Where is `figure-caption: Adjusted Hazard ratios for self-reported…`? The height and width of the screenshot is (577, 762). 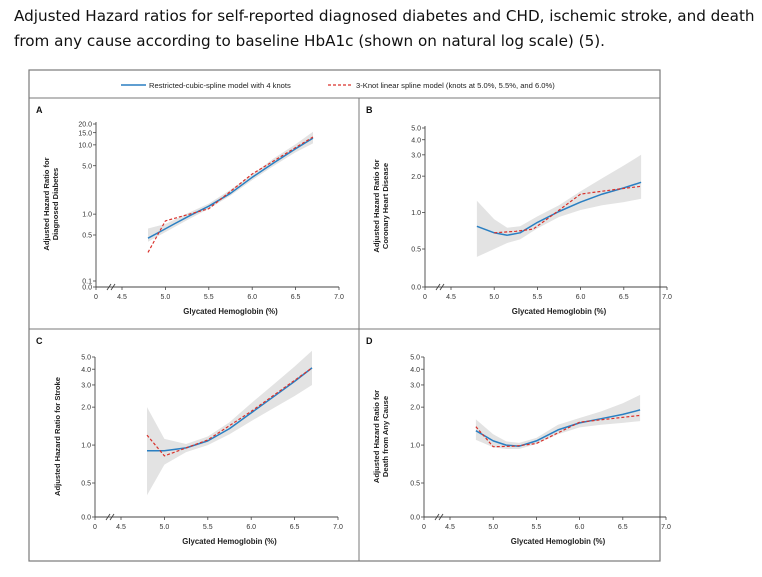 figure-caption: Adjusted Hazard ratios for self-reported… is located at coordinates (384, 29).